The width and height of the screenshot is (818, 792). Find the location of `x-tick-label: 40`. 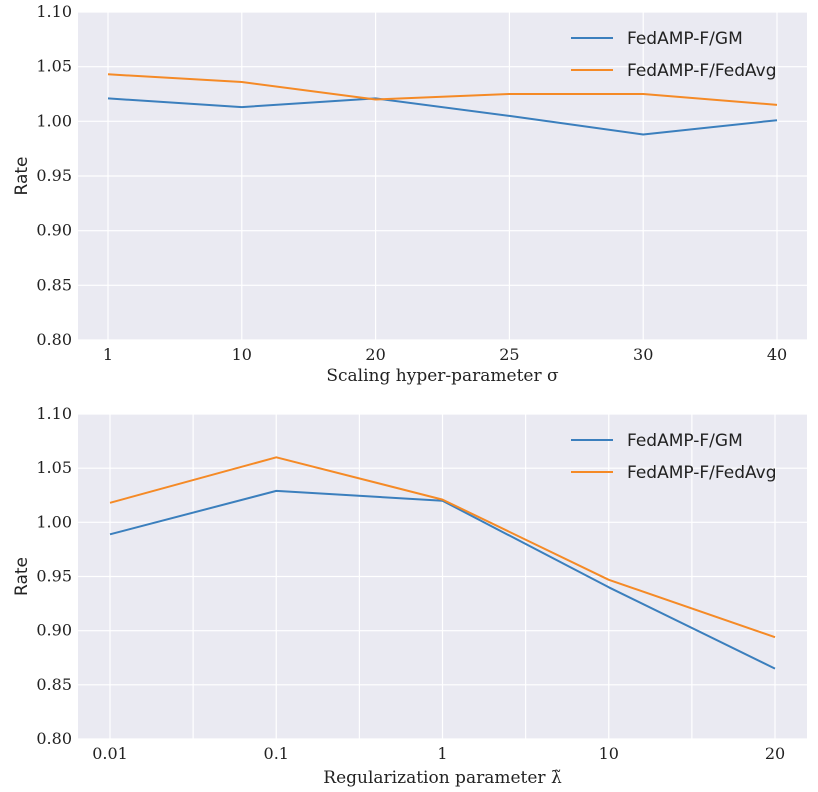

x-tick-label: 40 is located at coordinates (777, 354).